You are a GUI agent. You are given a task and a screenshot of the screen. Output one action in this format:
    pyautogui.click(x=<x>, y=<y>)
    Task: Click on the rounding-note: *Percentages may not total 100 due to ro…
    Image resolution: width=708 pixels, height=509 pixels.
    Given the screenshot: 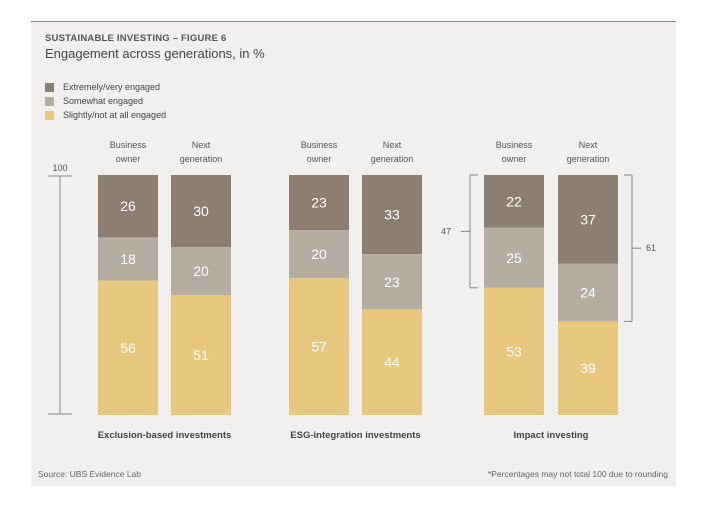 What is the action you would take?
    pyautogui.click(x=577, y=474)
    